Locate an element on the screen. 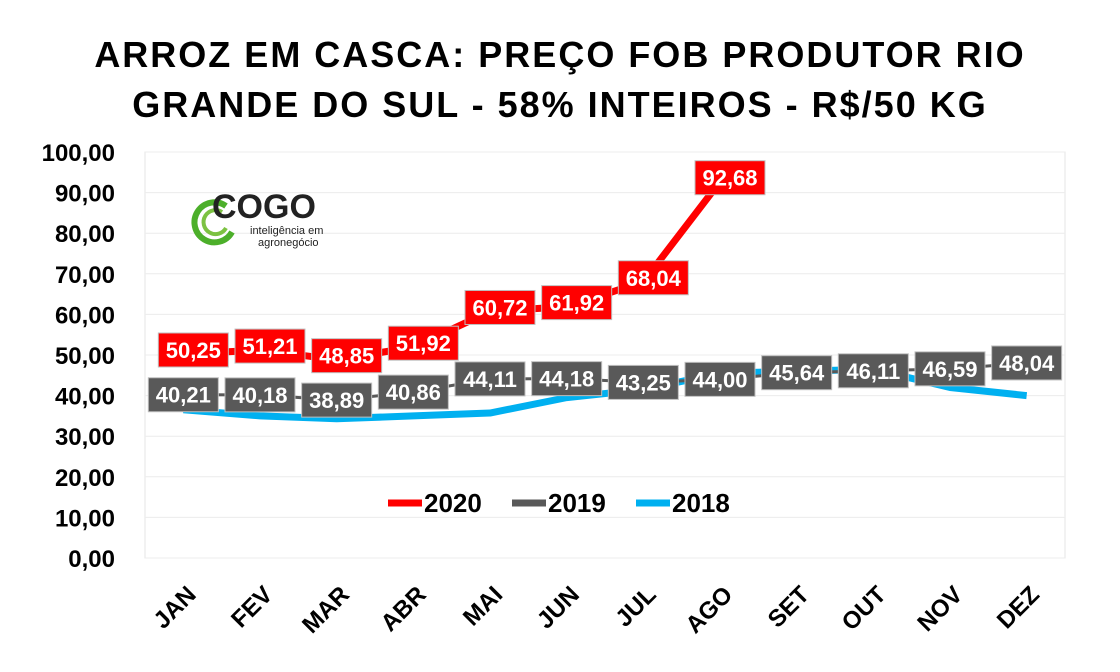 This screenshot has height=672, width=1120. data-label-2020: 68,04 is located at coordinates (654, 278).